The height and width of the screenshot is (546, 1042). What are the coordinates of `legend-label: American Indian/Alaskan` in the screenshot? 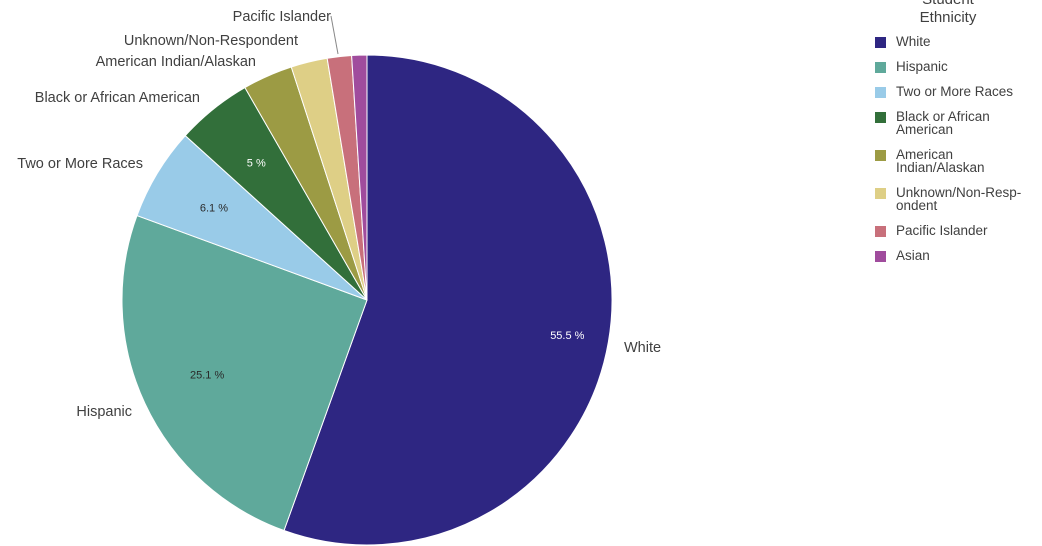 It's located at (940, 161).